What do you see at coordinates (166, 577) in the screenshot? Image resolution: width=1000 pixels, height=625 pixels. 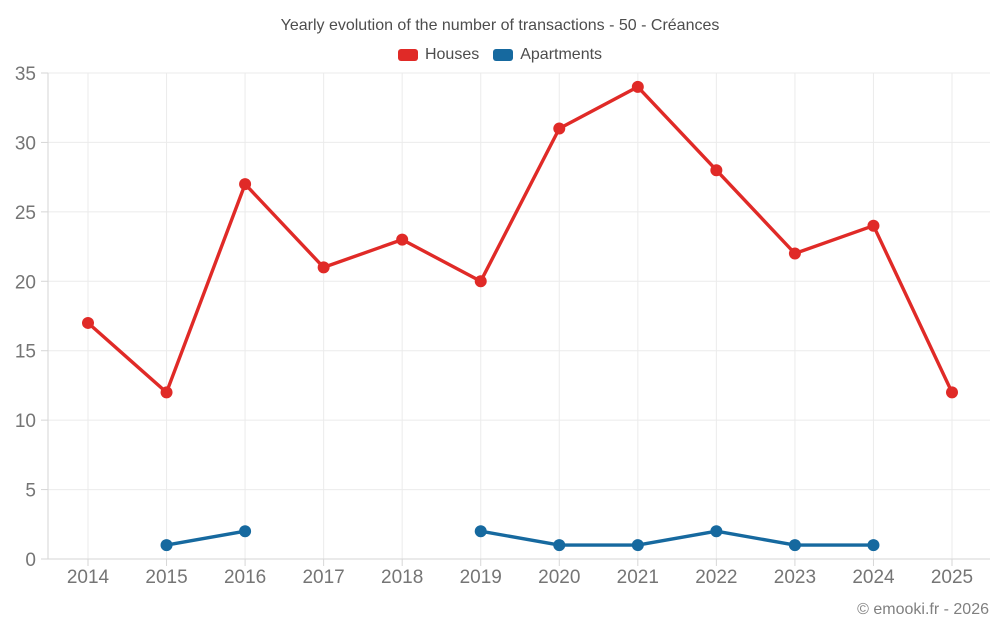 I see `x-axis-label: 2015` at bounding box center [166, 577].